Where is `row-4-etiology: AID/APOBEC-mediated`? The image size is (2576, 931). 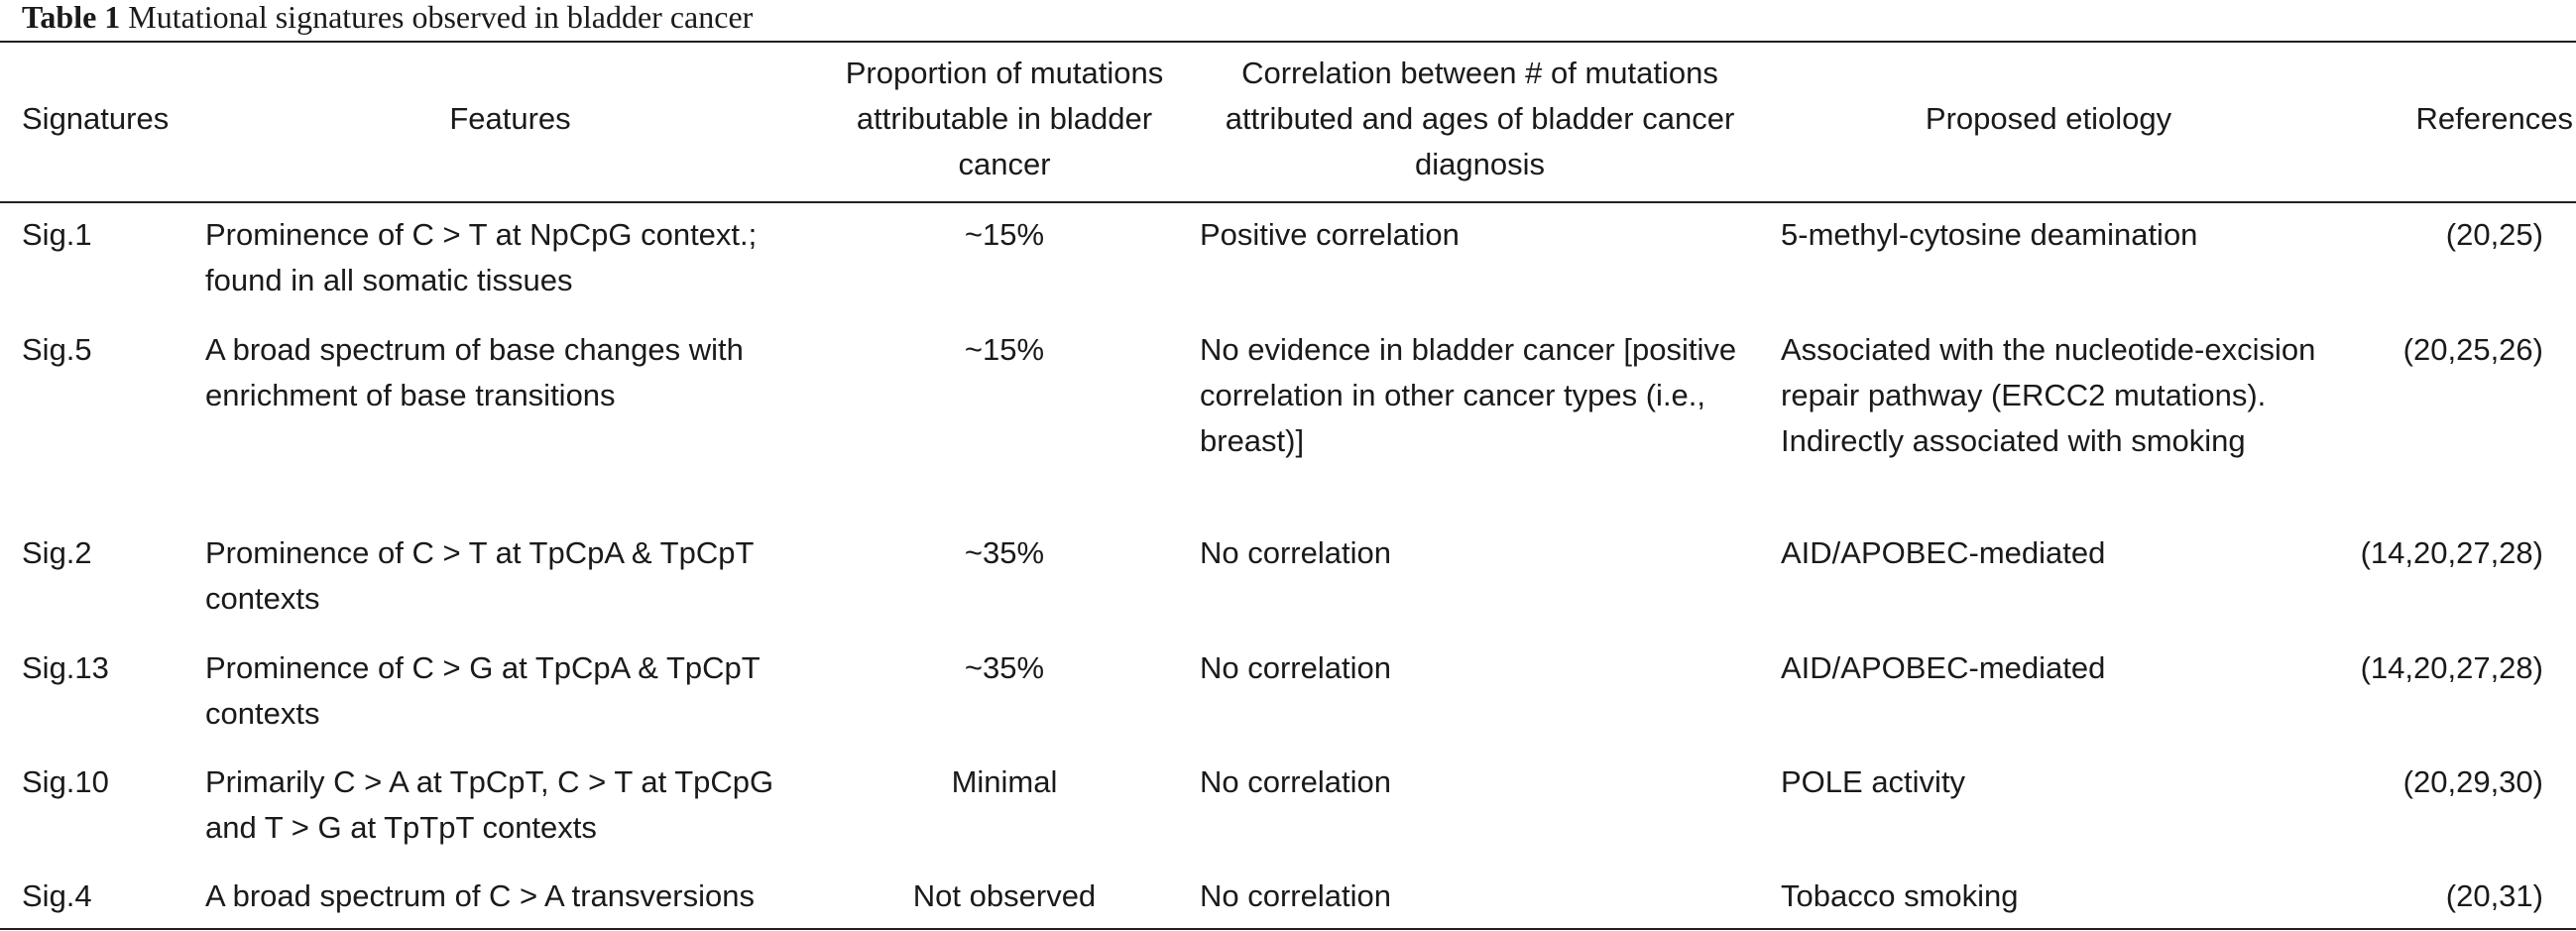 row-4-etiology: AID/APOBEC-mediated is located at coordinates (1943, 667).